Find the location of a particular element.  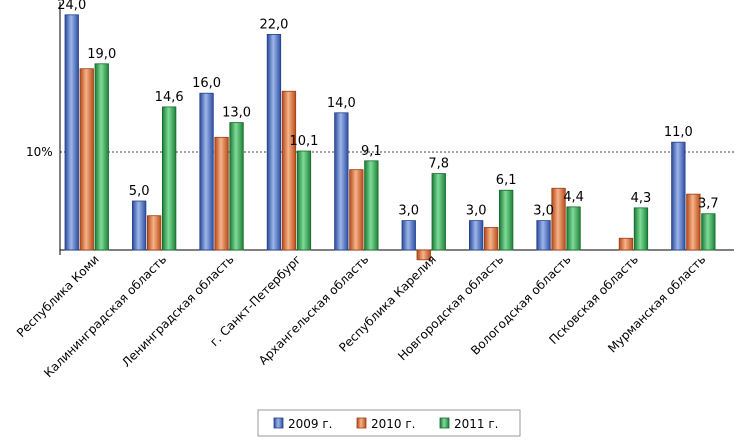

bar-2010г-9 is located at coordinates (693, 222).